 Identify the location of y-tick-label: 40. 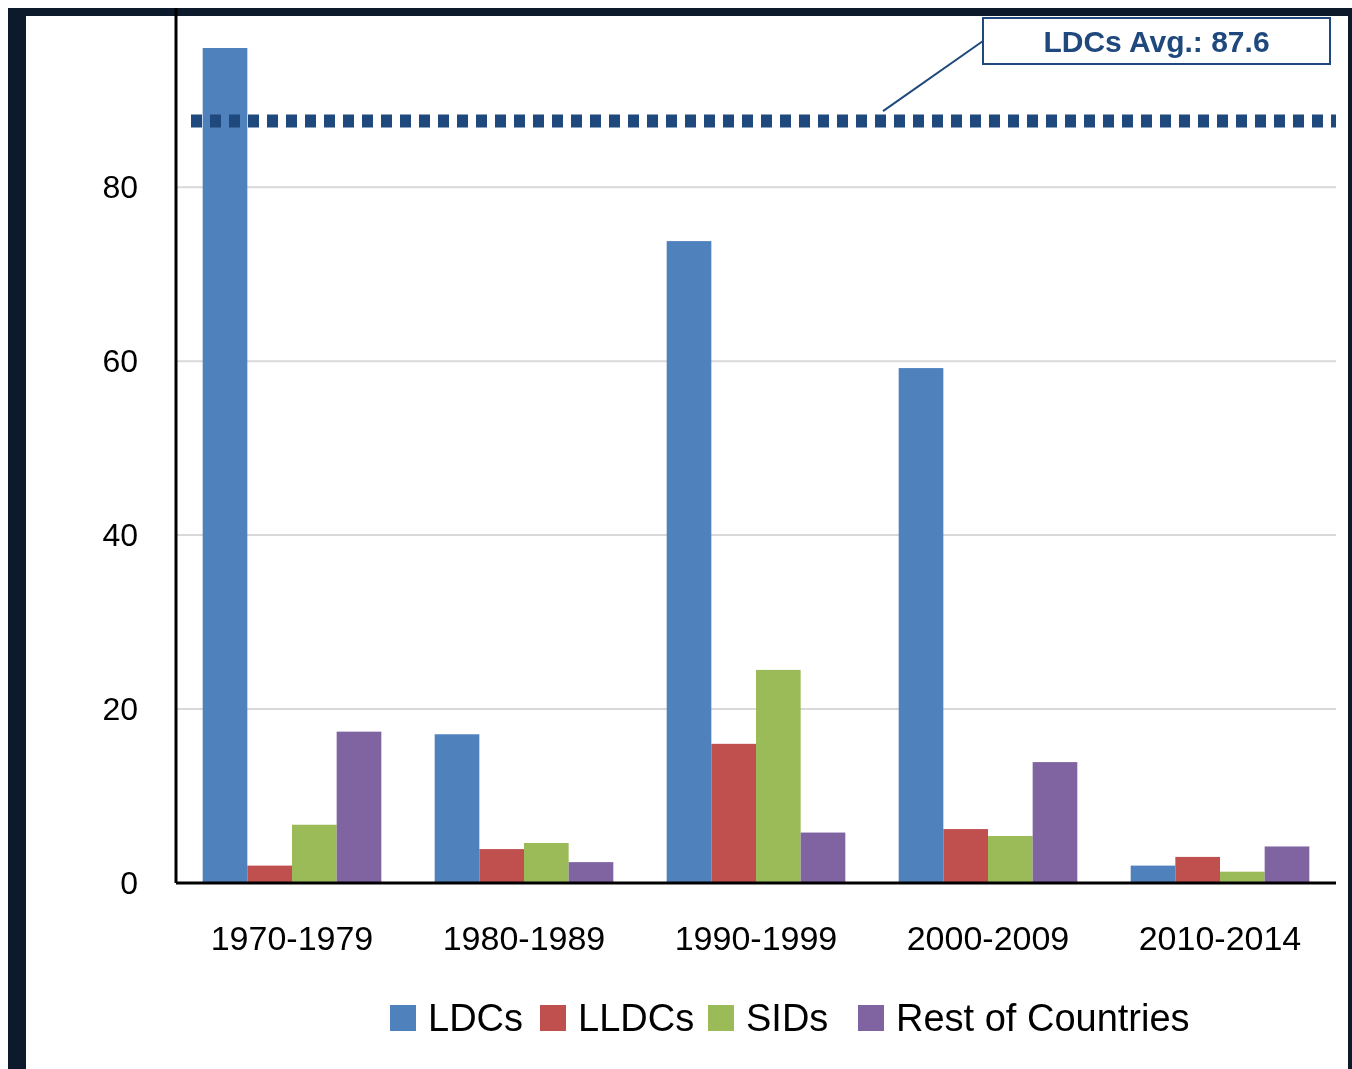
(120, 535).